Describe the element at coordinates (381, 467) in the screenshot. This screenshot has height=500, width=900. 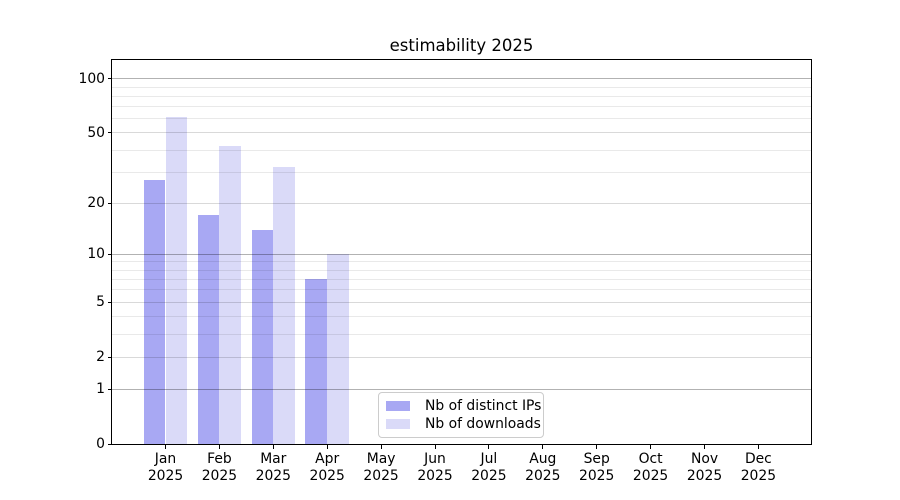
I see `x-tick-label: May 2025` at that location.